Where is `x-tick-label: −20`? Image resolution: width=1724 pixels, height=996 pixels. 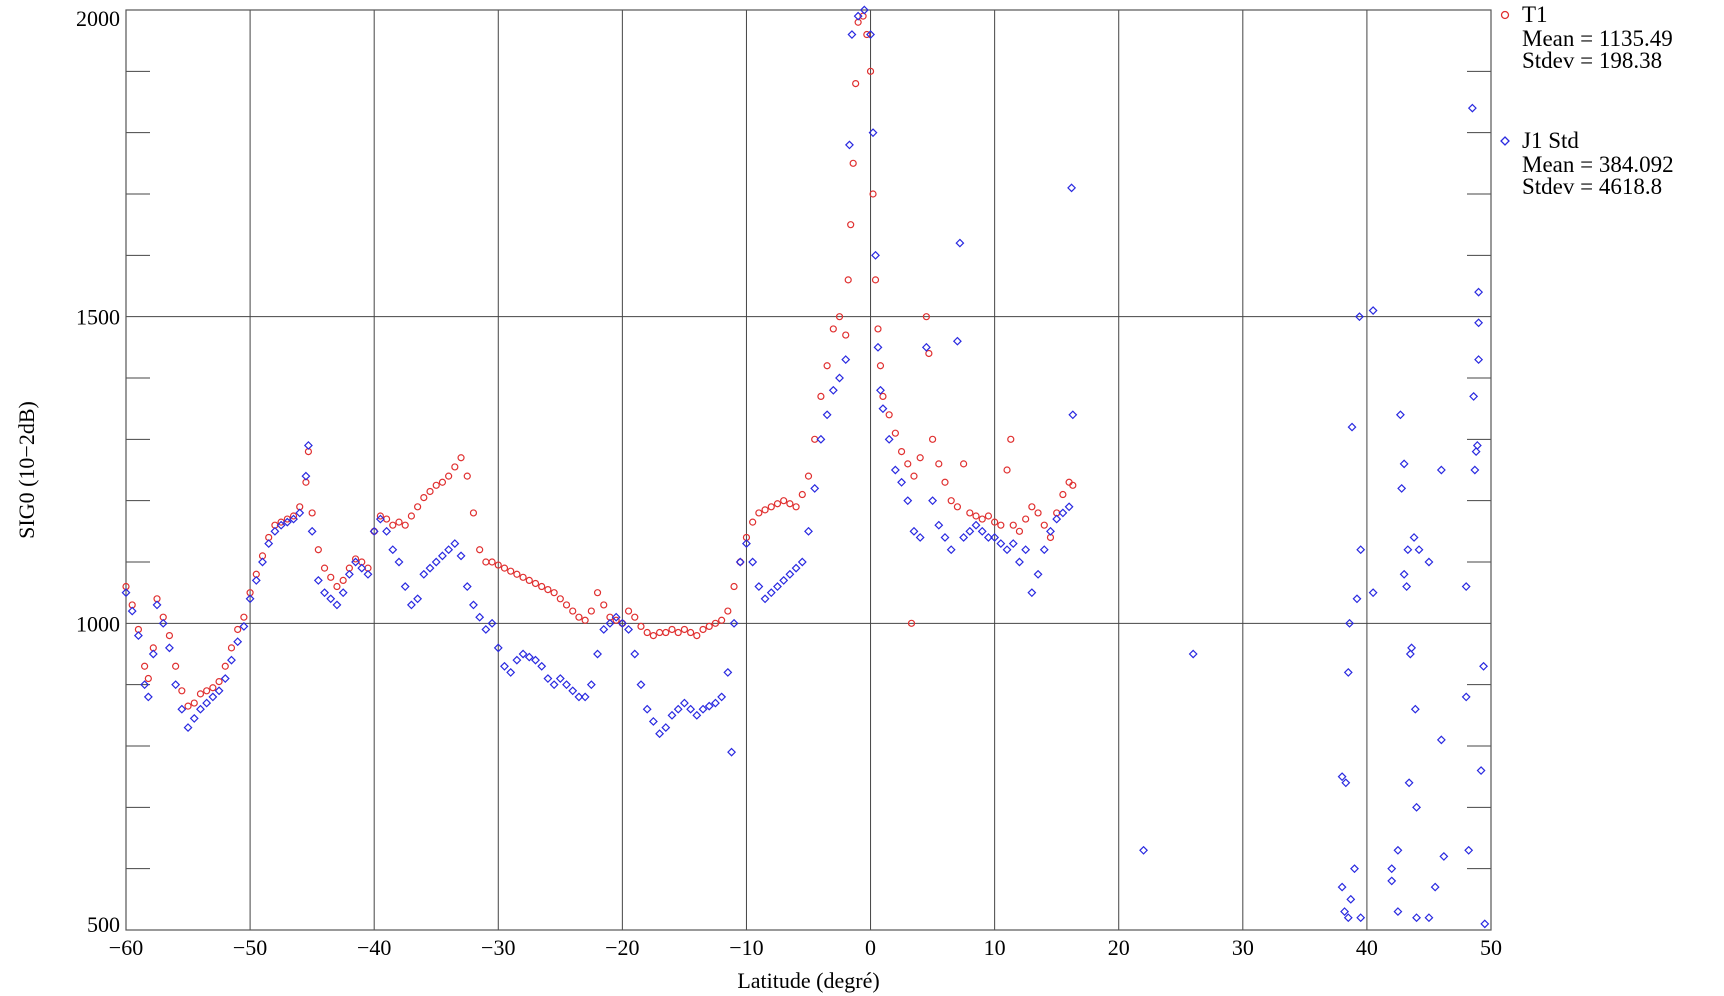
x-tick-label: −20 is located at coordinates (622, 947).